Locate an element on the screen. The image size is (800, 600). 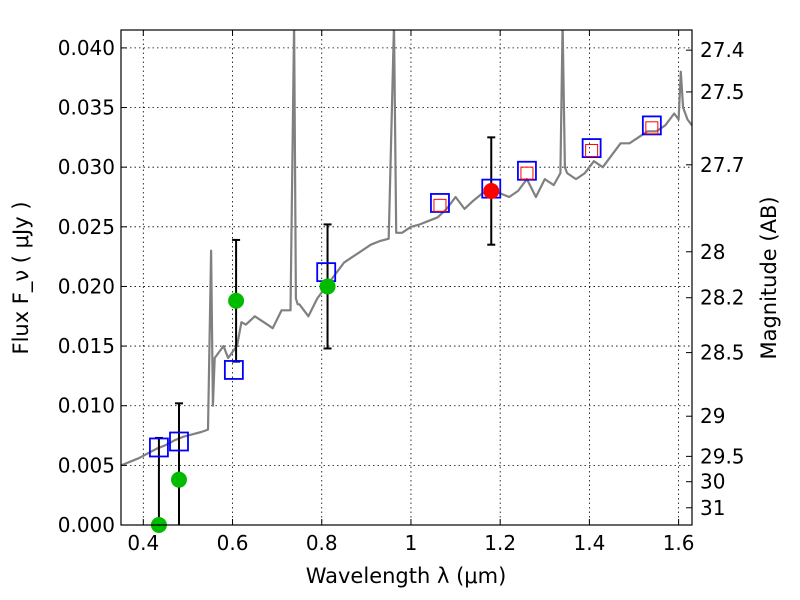
mag-tick-label: 27.5 is located at coordinates (722, 92).